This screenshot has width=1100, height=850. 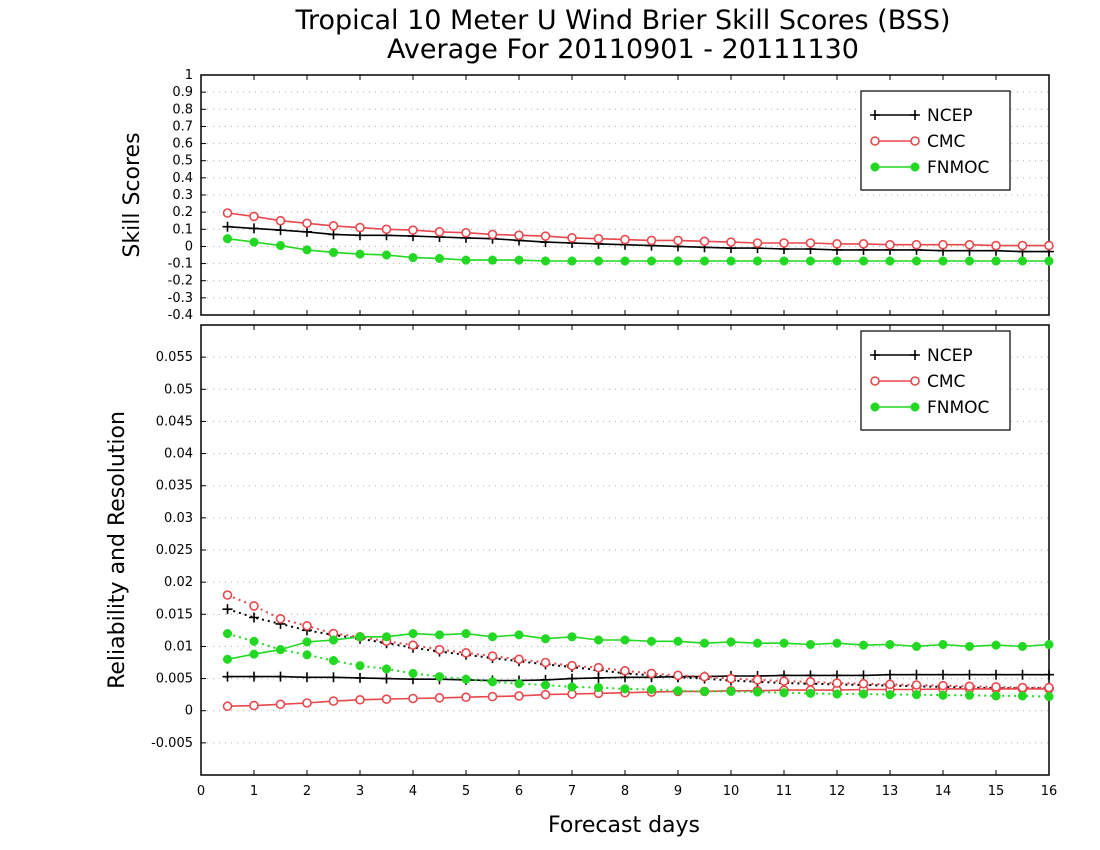 What do you see at coordinates (182, 161) in the screenshot?
I see `y-tick-label: 0.5` at bounding box center [182, 161].